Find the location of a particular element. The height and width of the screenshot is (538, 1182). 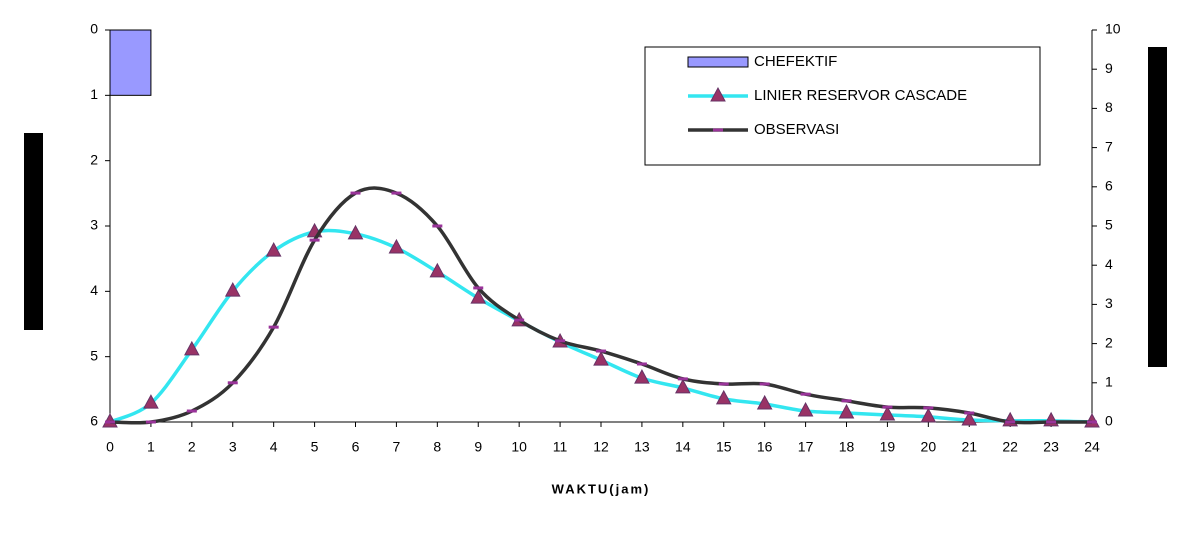

y2-tick-label: 5 is located at coordinates (1109, 225).